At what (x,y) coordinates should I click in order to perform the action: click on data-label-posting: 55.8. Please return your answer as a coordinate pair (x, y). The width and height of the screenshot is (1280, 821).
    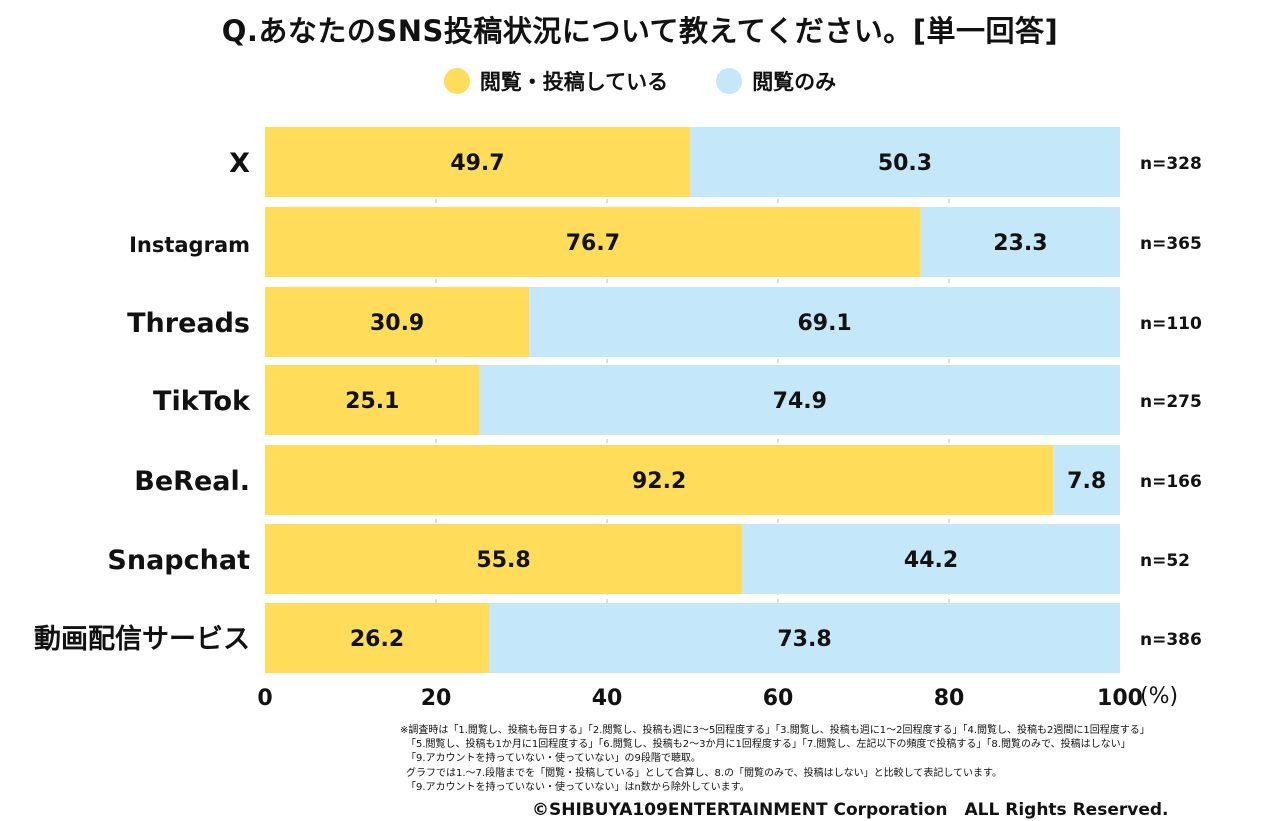
    Looking at the image, I should click on (503, 560).